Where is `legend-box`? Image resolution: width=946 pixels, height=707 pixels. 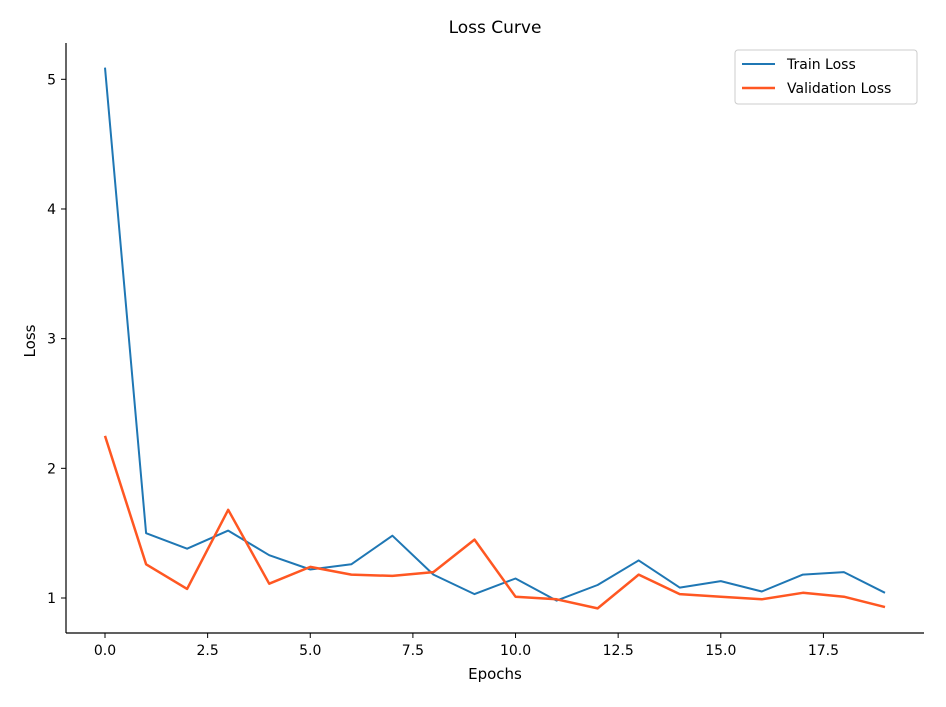
legend-box is located at coordinates (826, 77).